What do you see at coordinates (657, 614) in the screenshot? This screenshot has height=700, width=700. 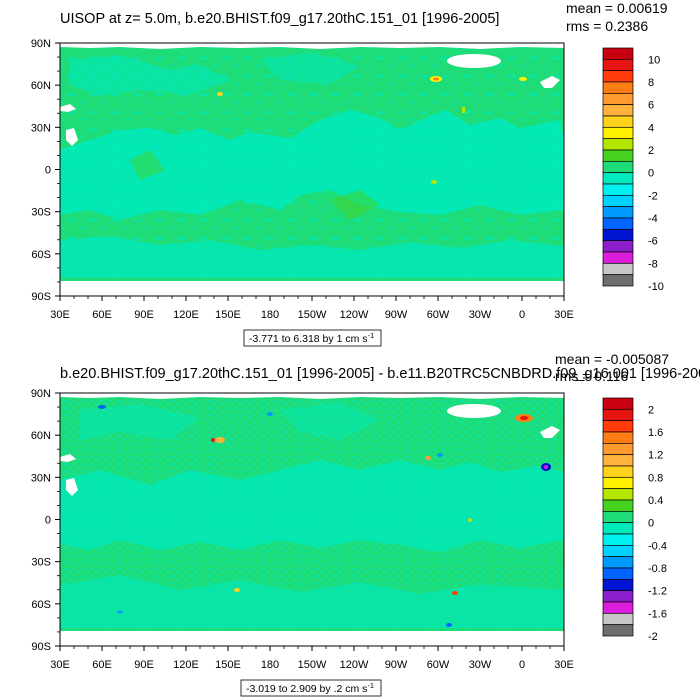 I see `colorbar-label: -1.6` at bounding box center [657, 614].